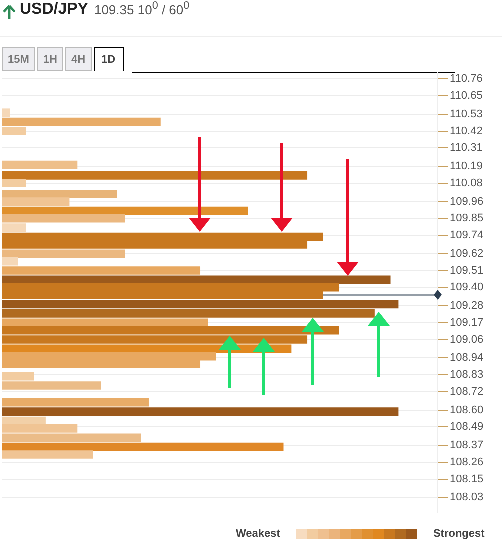 This screenshot has width=502, height=551. What do you see at coordinates (19, 59) in the screenshot?
I see `text: 15M` at bounding box center [19, 59].